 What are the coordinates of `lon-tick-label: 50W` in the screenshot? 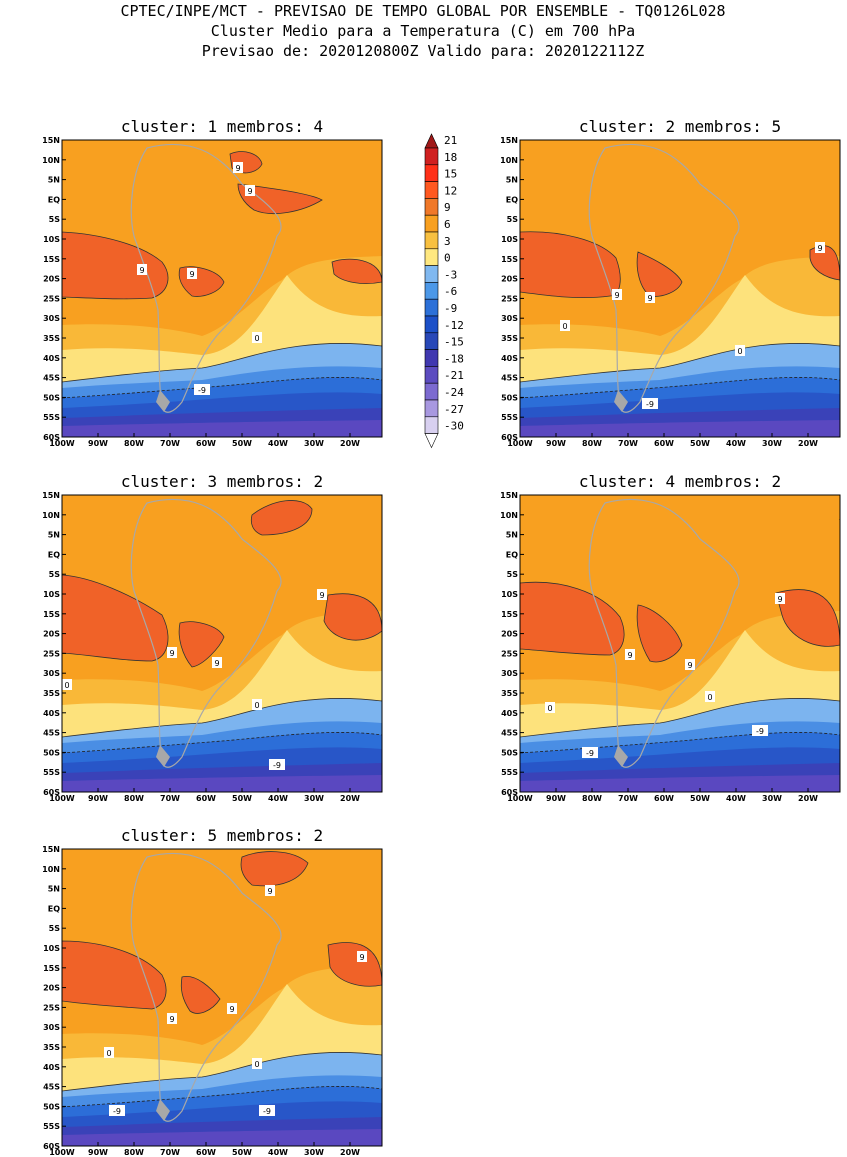 It's located at (242, 1152).